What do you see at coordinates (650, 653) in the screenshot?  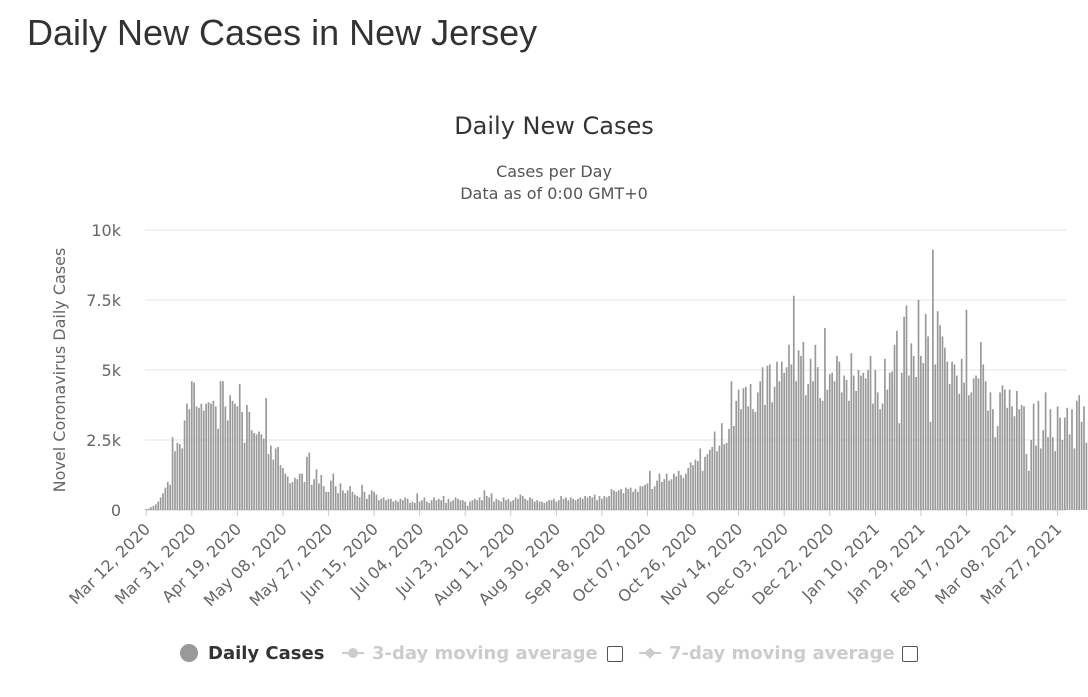 I see `line-diamond-marker-icon` at bounding box center [650, 653].